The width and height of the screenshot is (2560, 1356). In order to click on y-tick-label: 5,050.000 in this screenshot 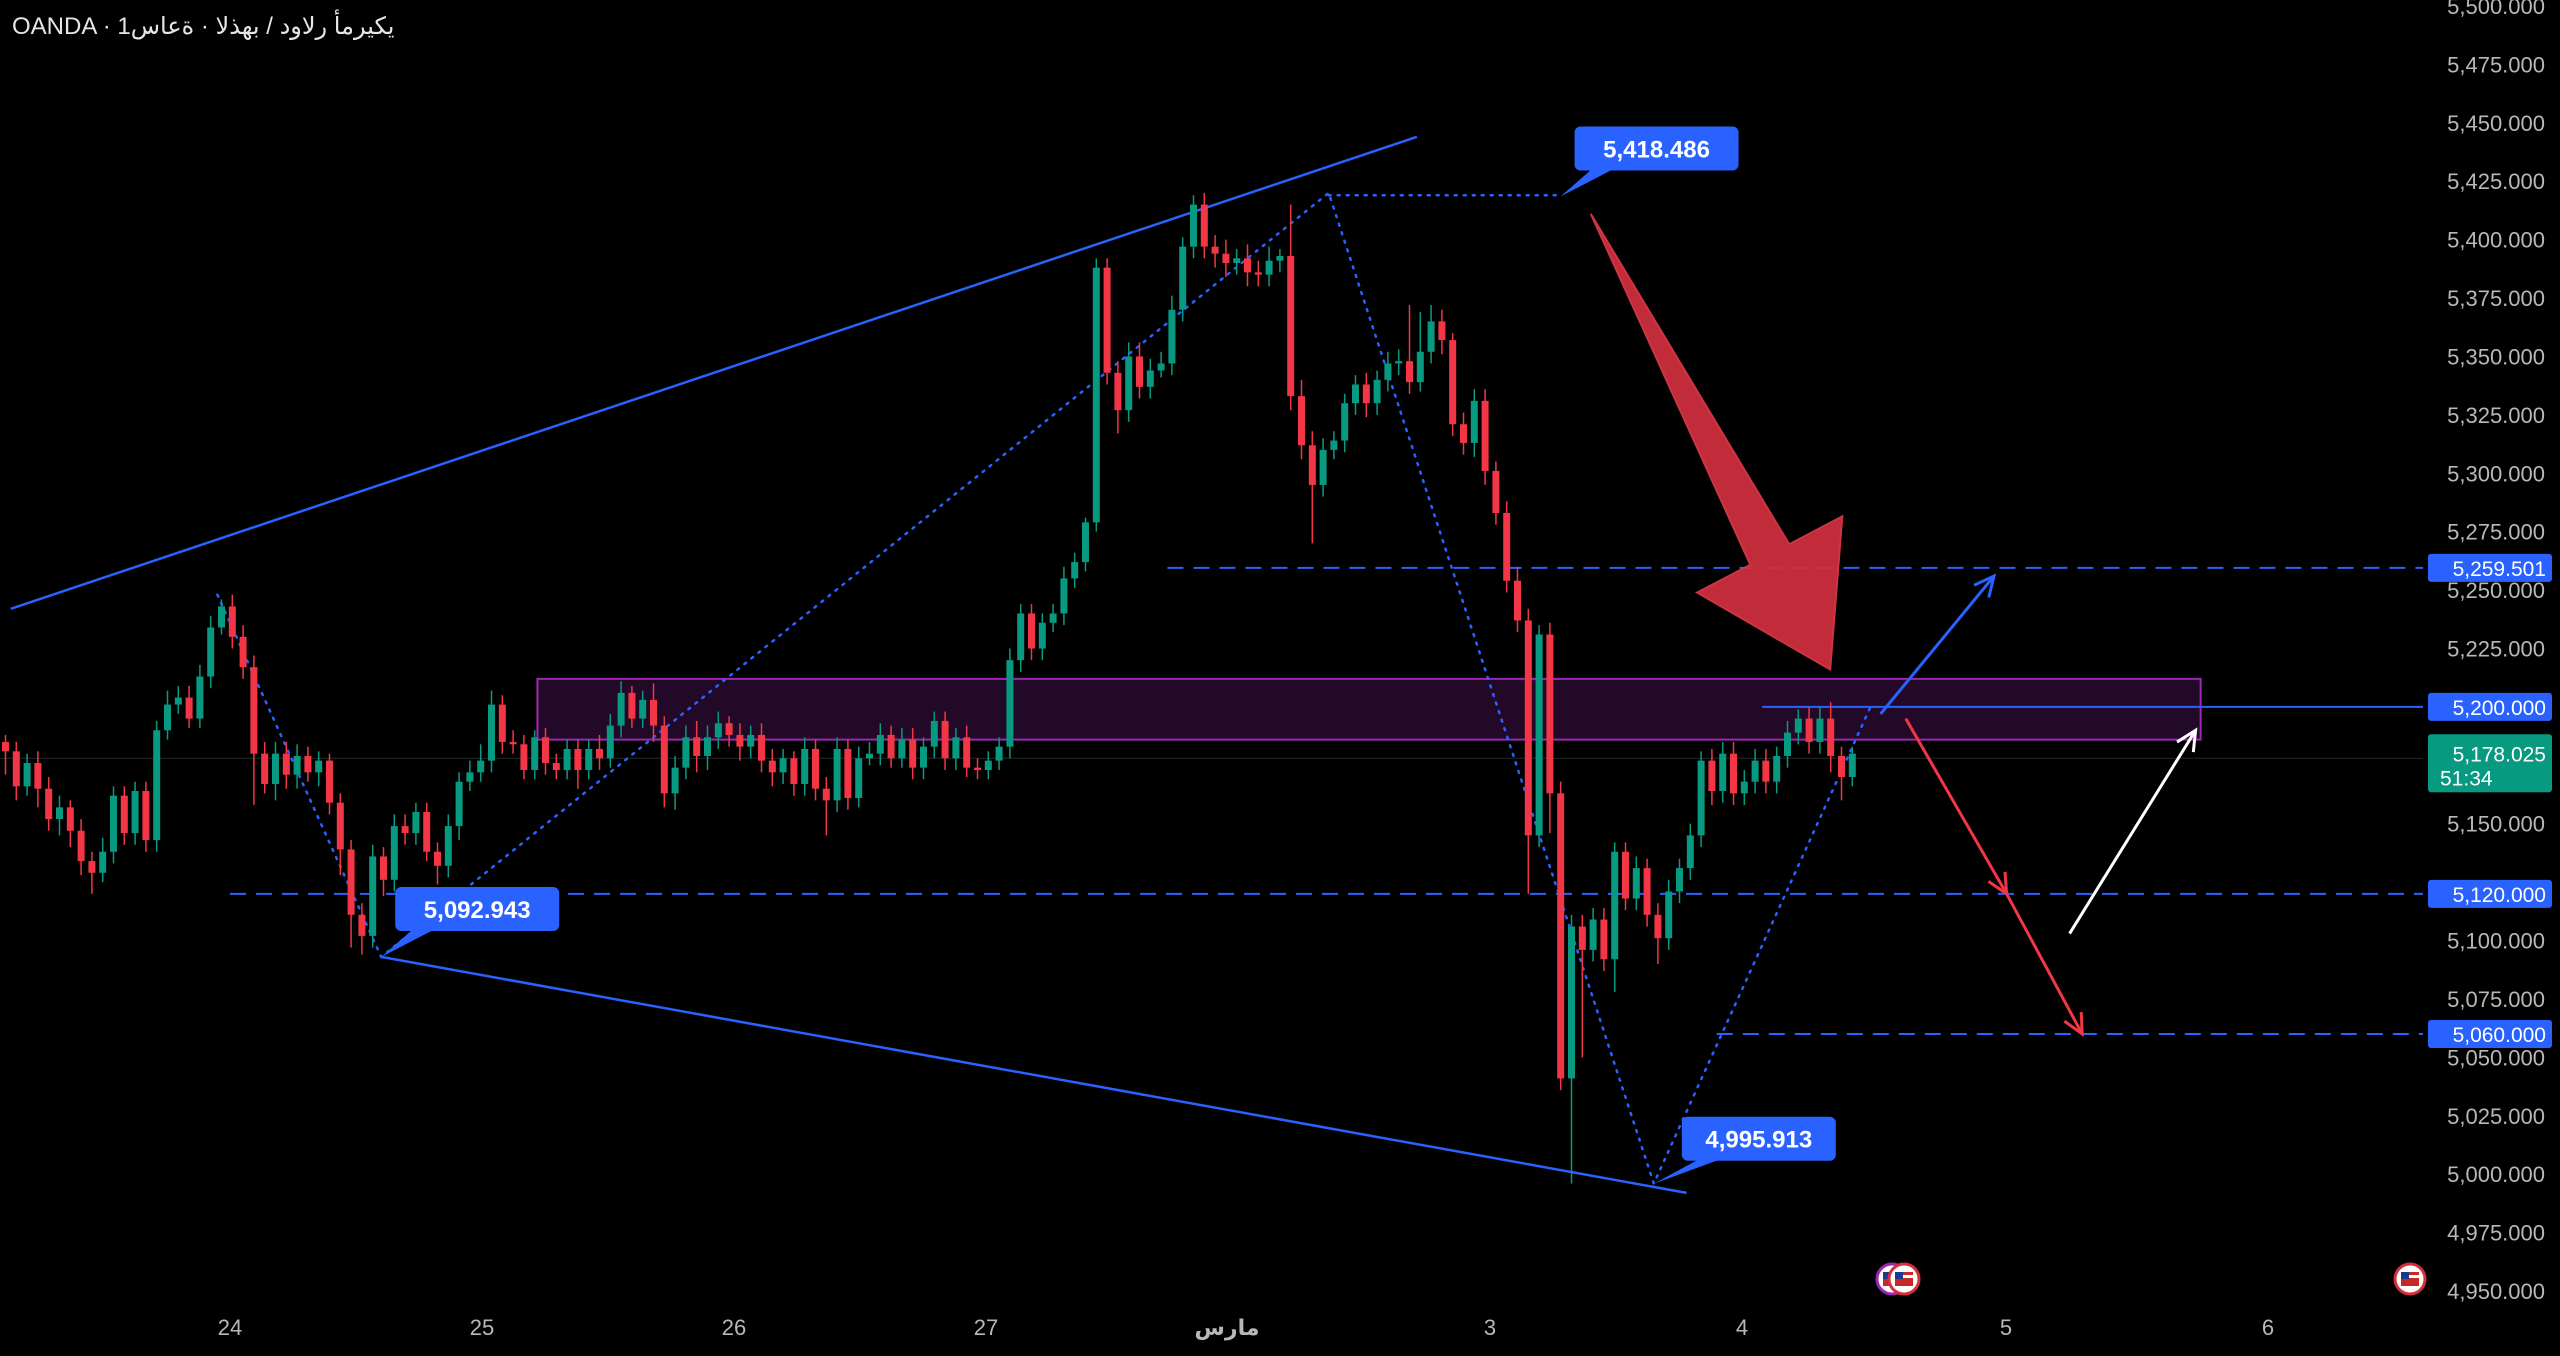, I will do `click(2496, 1057)`.